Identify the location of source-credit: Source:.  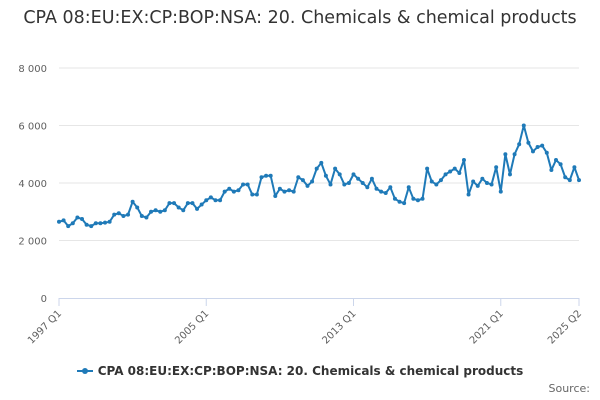
(569, 388).